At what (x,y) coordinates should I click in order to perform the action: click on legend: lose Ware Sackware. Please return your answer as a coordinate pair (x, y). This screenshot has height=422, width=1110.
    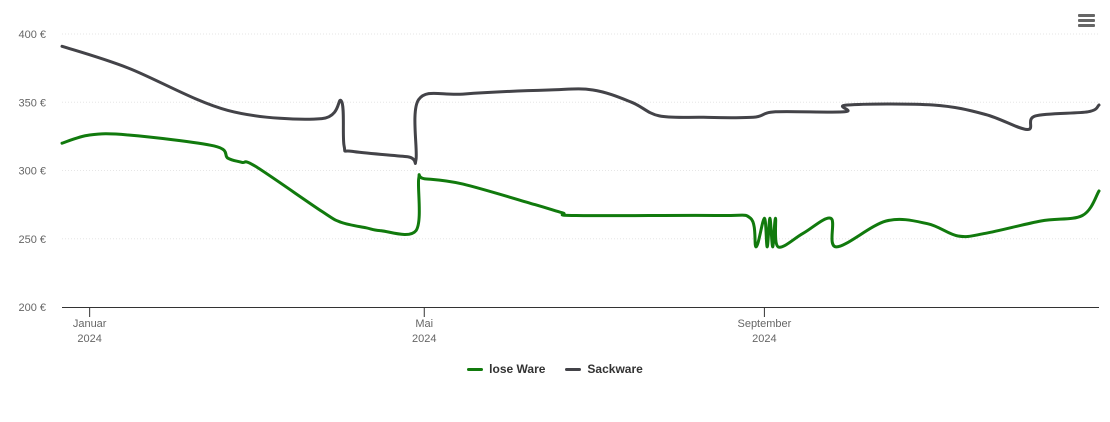
    Looking at the image, I should click on (555, 369).